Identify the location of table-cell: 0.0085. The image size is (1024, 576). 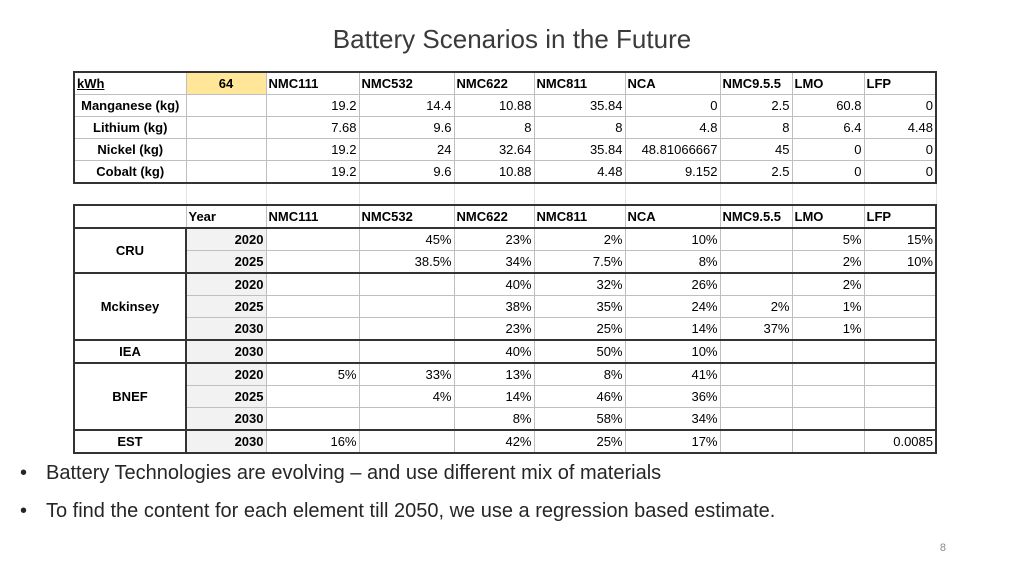
(900, 441).